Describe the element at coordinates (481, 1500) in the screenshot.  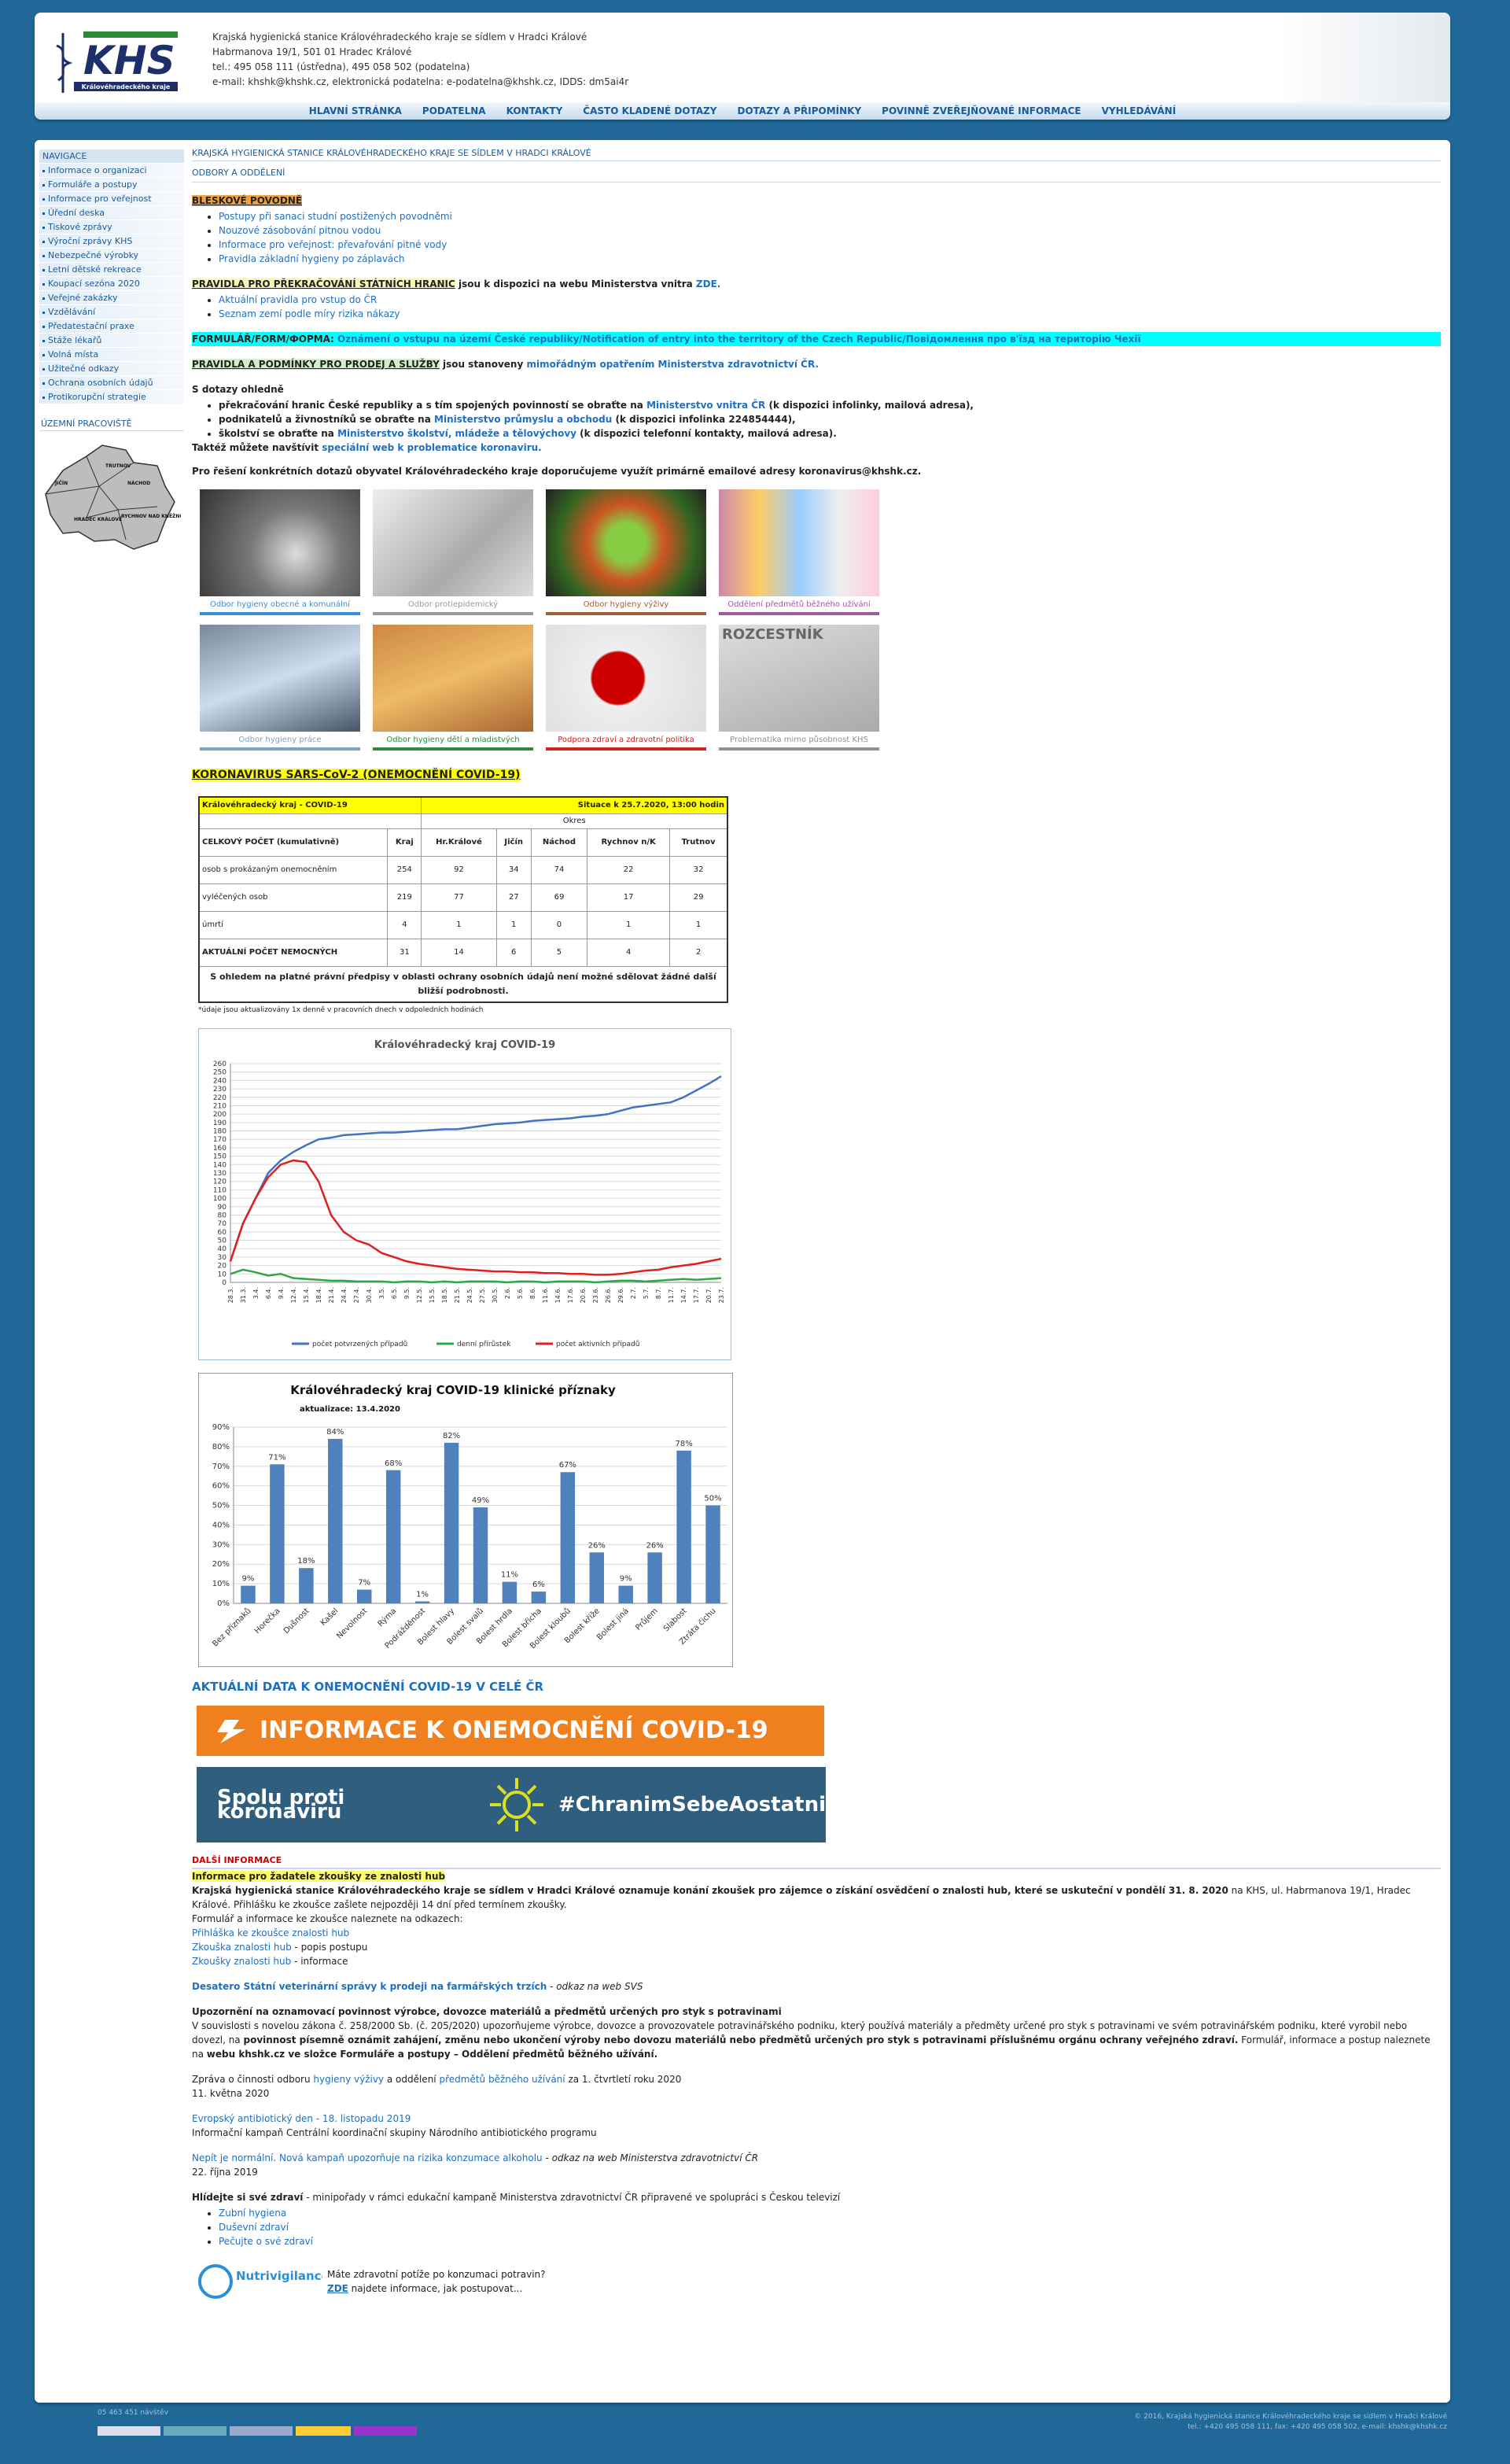
I see `value-label: 49%` at that location.